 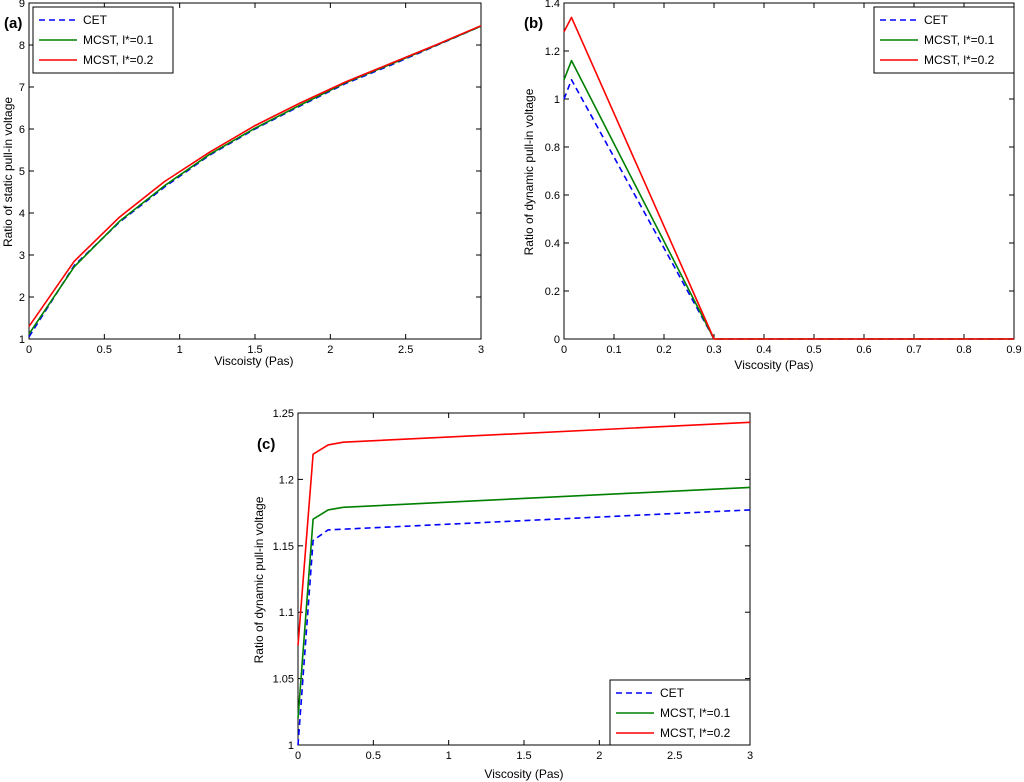 I want to click on x-tick-label: 0.4, so click(x=763, y=350).